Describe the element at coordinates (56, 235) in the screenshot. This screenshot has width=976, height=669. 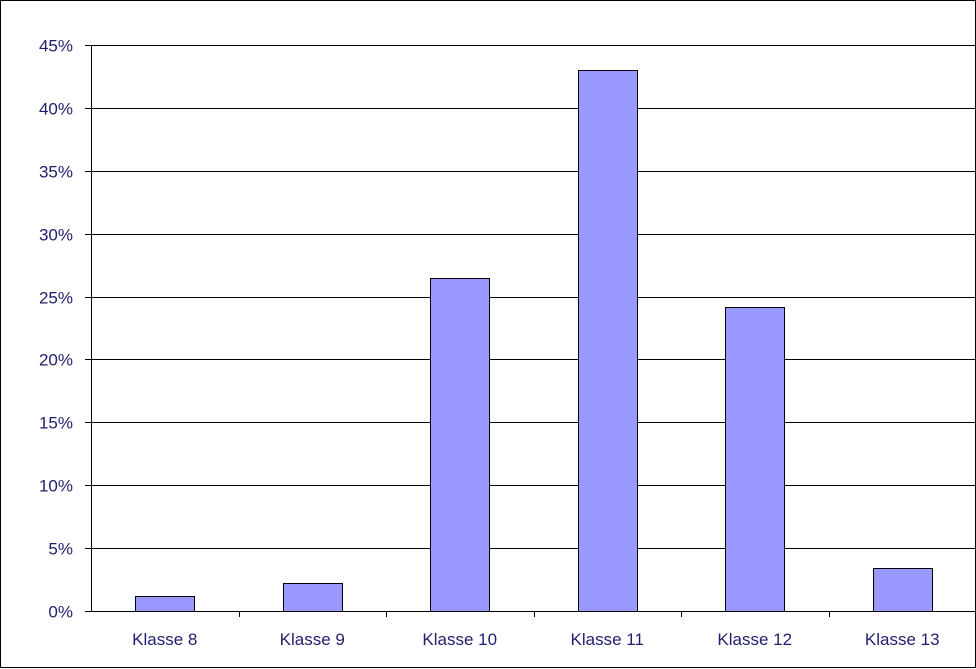
I see `y-tick-label: 30%` at that location.